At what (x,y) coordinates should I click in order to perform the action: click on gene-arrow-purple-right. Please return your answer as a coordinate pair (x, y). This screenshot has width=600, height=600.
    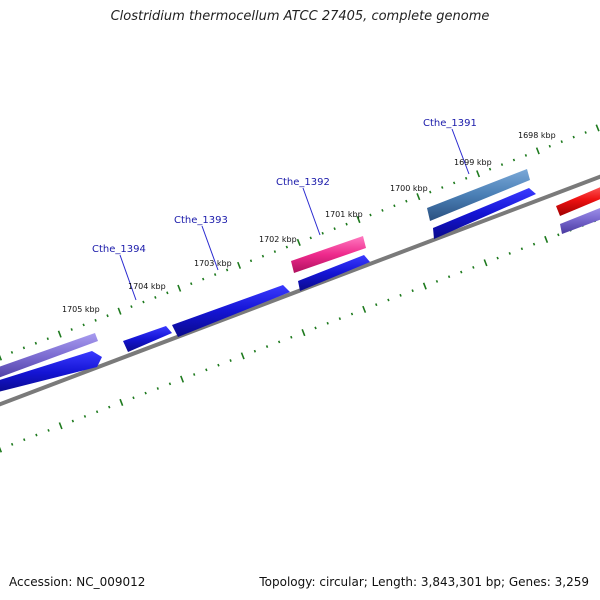
    Looking at the image, I should click on (580, 219).